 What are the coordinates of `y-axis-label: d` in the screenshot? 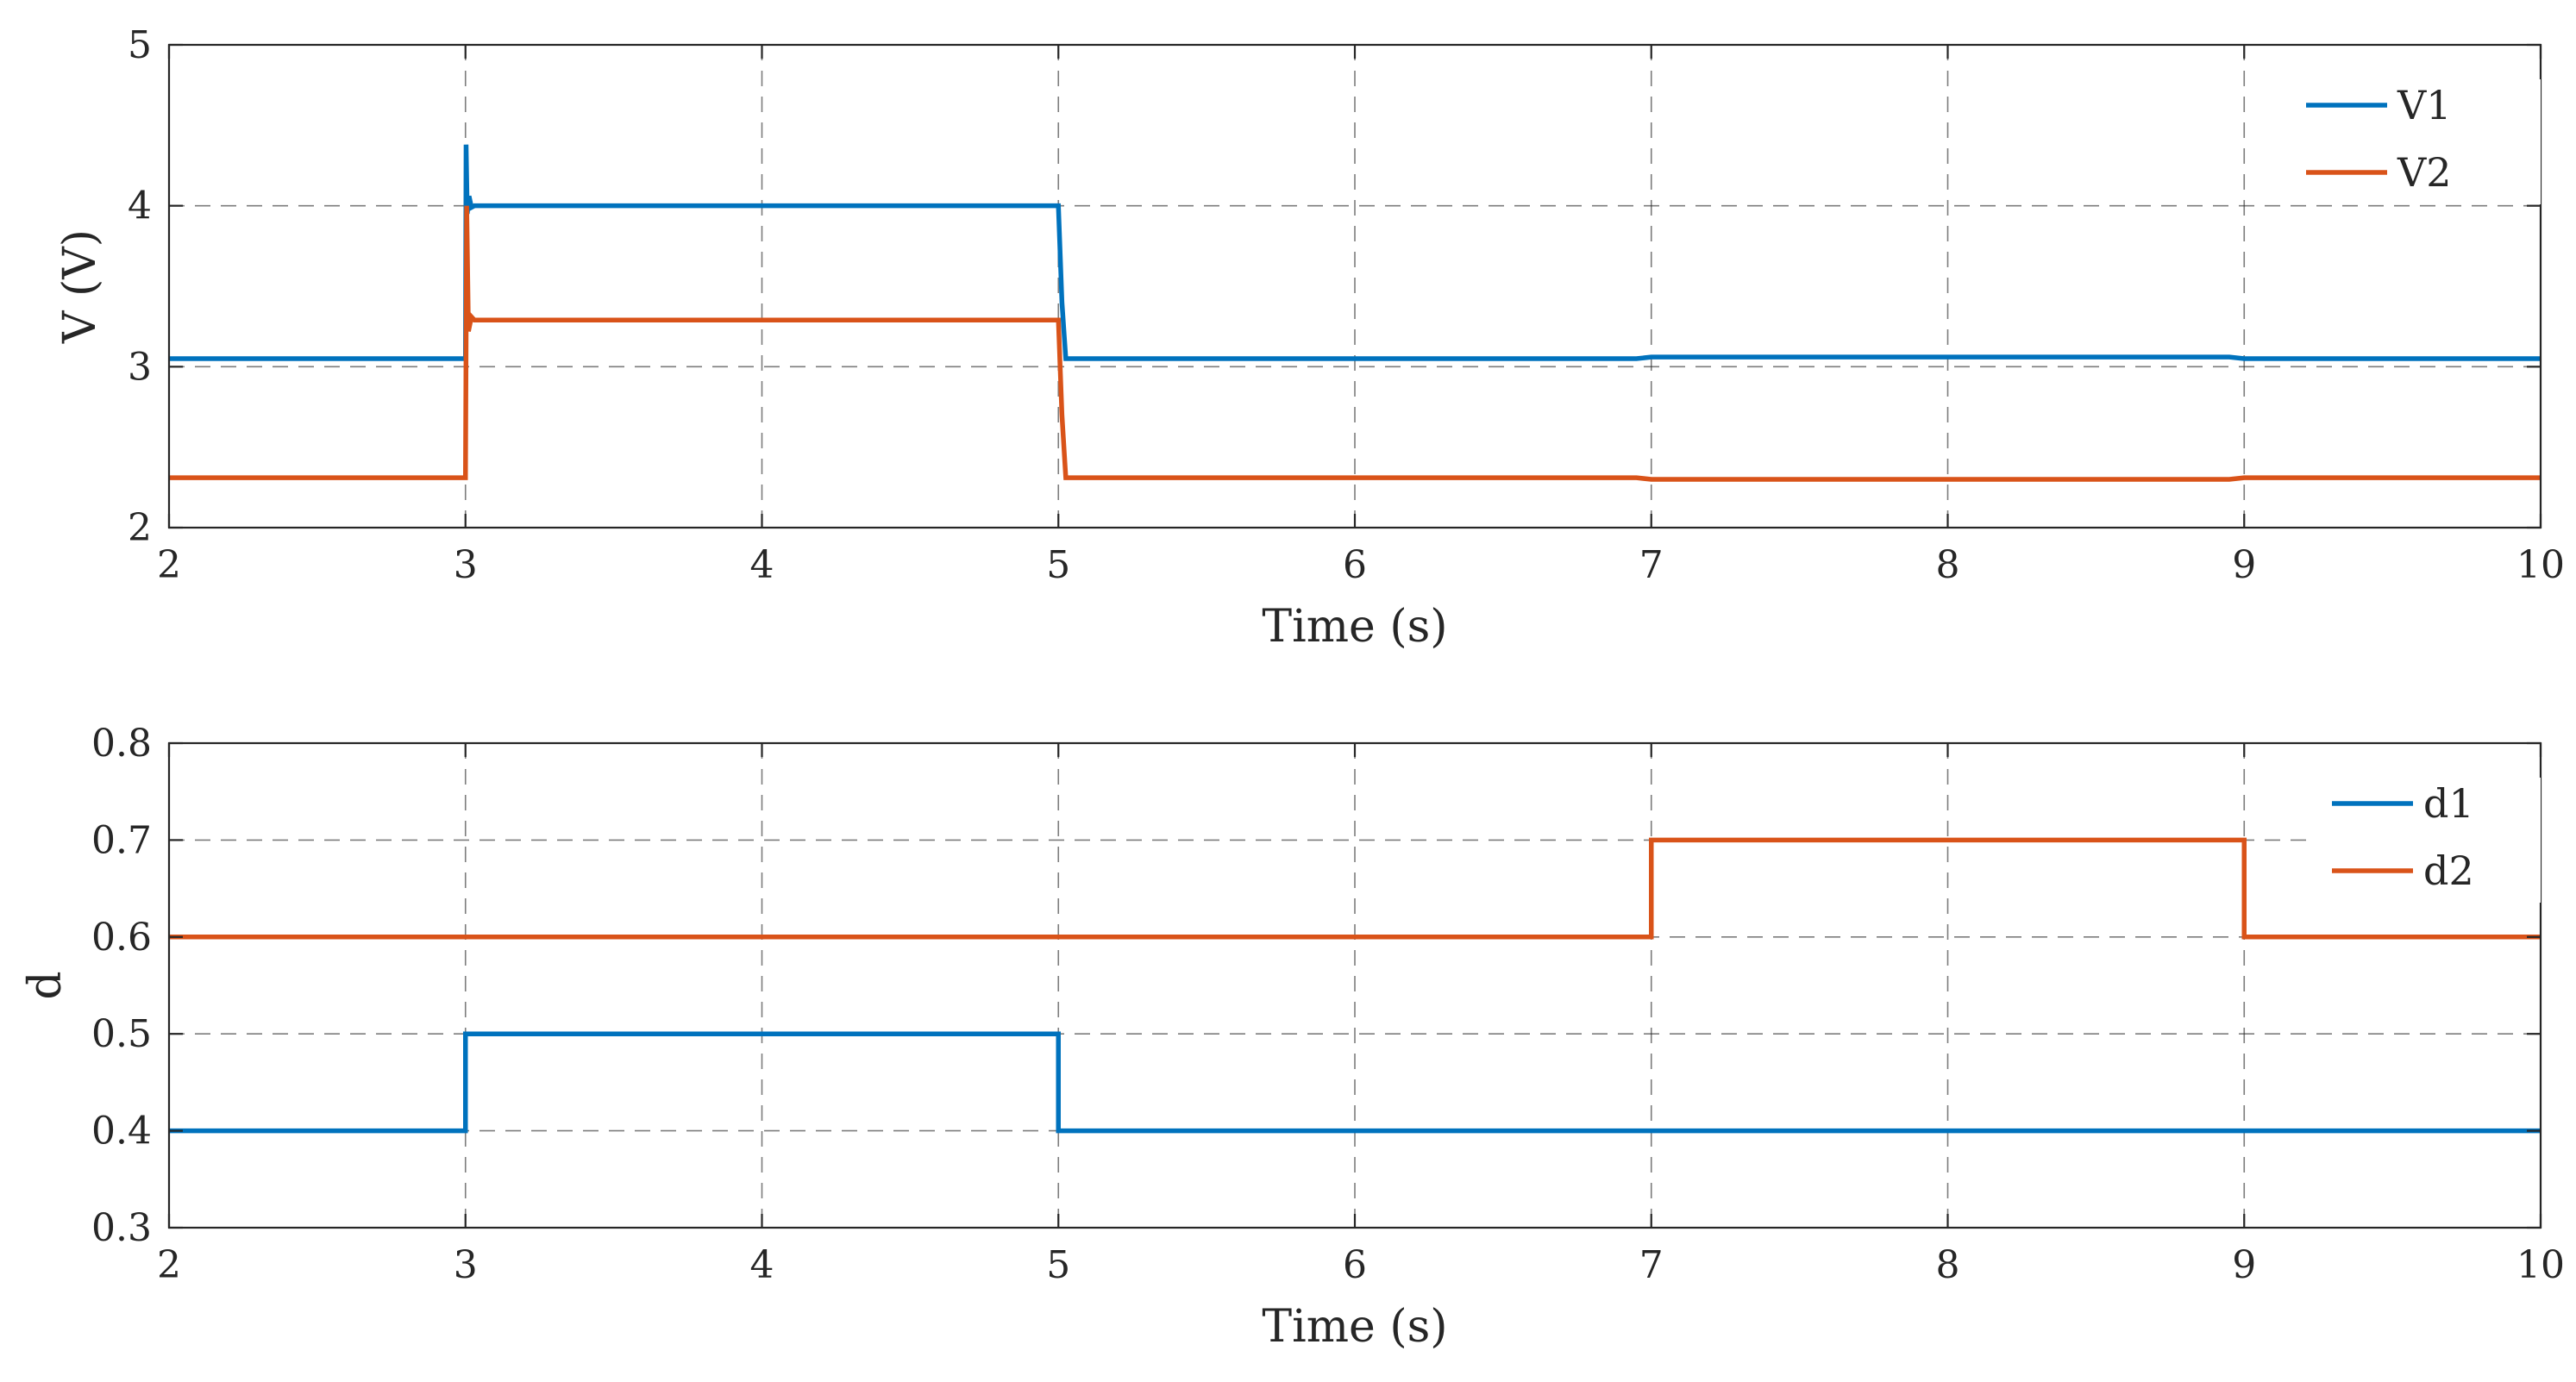 It's located at (46, 985).